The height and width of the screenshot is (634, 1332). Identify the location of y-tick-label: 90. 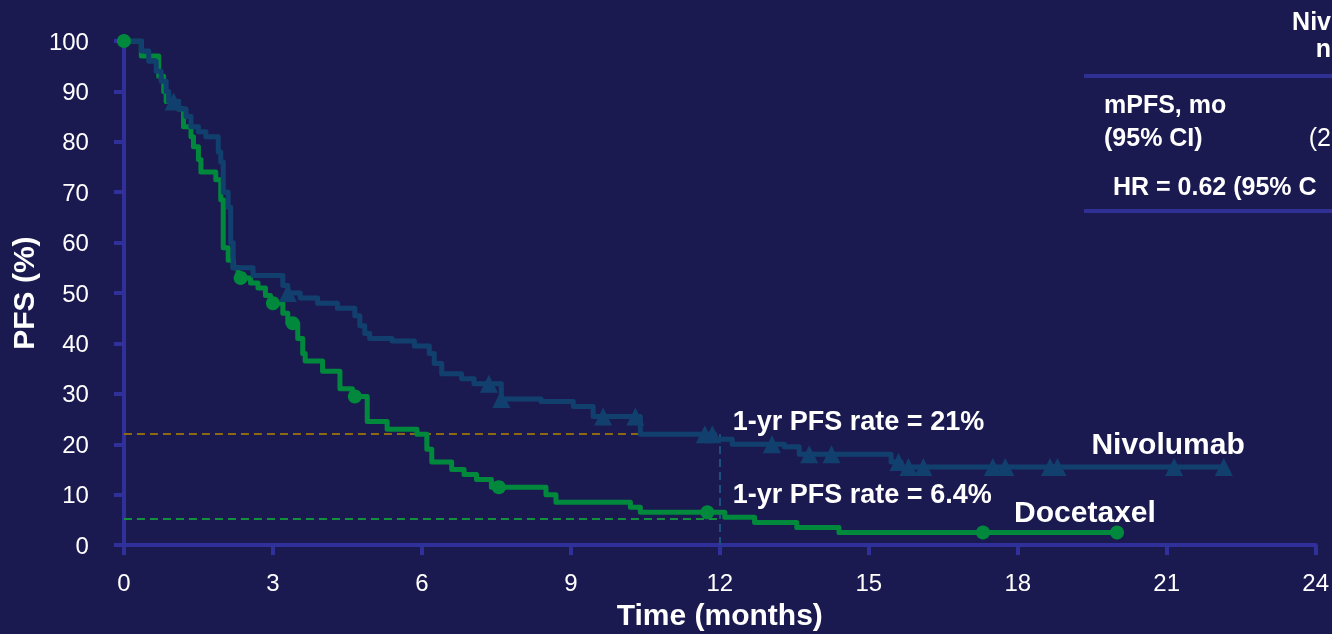
(75, 91).